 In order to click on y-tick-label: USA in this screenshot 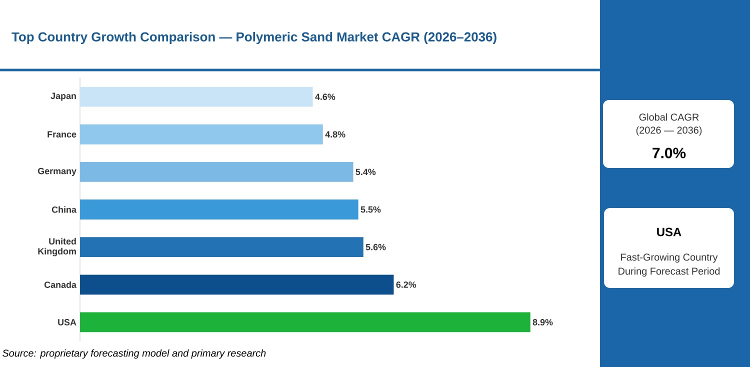, I will do `click(67, 322)`.